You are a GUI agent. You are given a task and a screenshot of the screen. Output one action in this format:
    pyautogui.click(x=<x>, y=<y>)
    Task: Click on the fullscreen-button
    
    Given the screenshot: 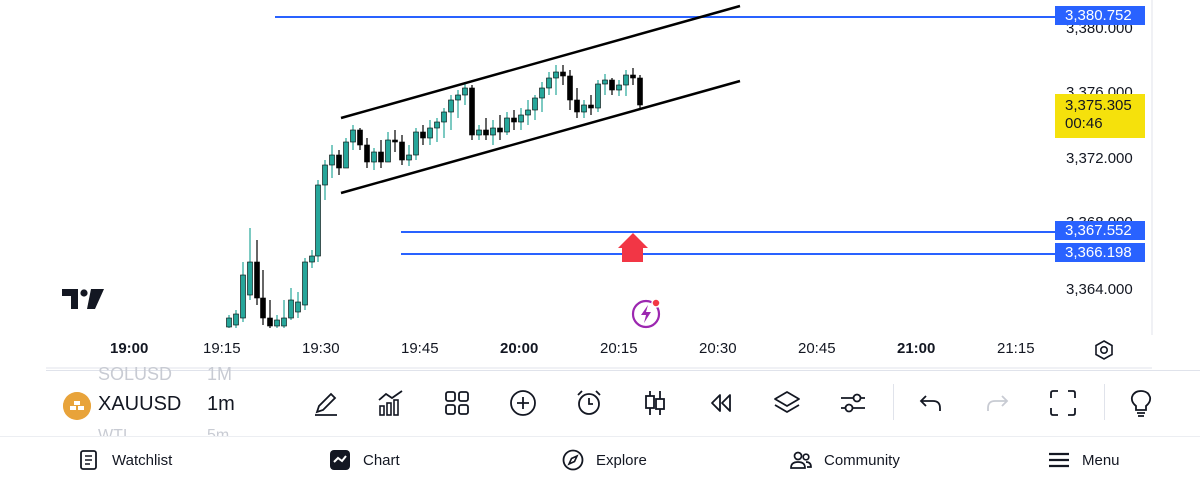 What is the action you would take?
    pyautogui.click(x=1063, y=403)
    